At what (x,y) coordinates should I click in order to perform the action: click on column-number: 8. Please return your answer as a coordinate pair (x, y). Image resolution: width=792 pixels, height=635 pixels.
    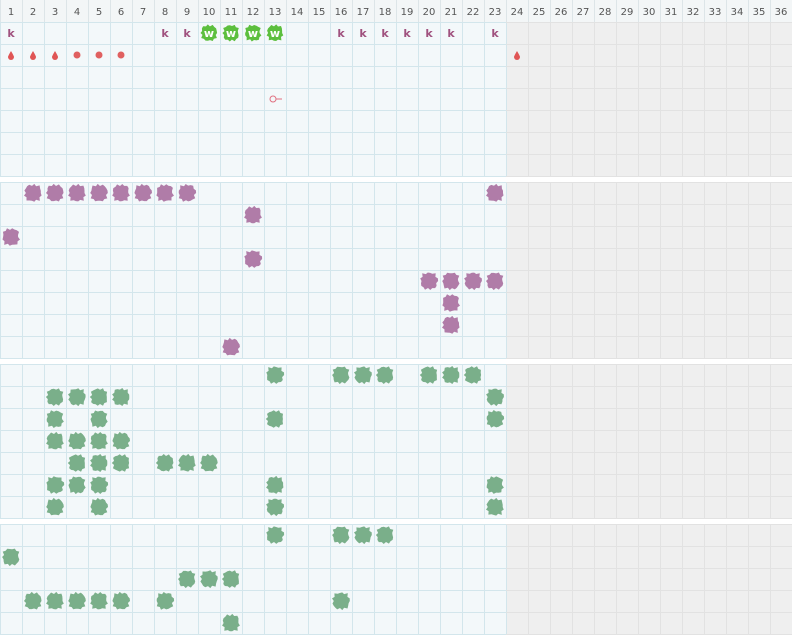
    Looking at the image, I should click on (165, 12).